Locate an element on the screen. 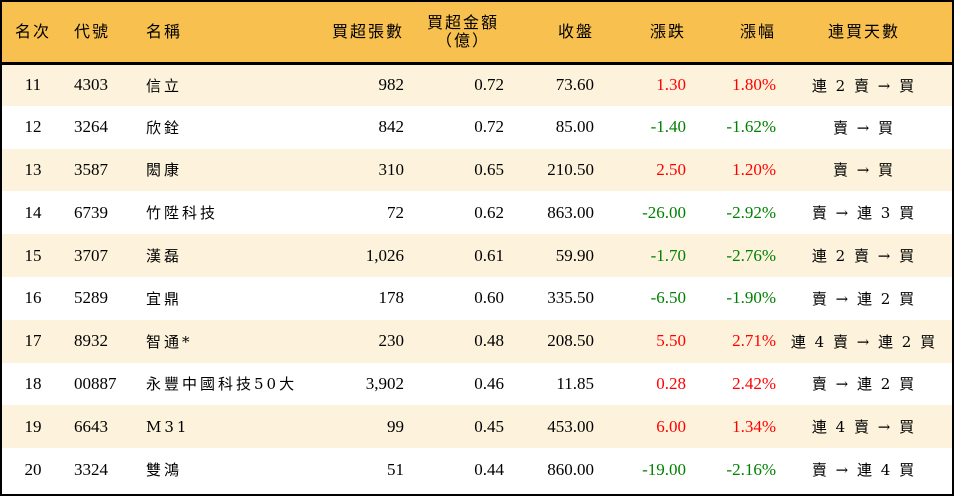  cell-rank: 13 is located at coordinates (33, 169).